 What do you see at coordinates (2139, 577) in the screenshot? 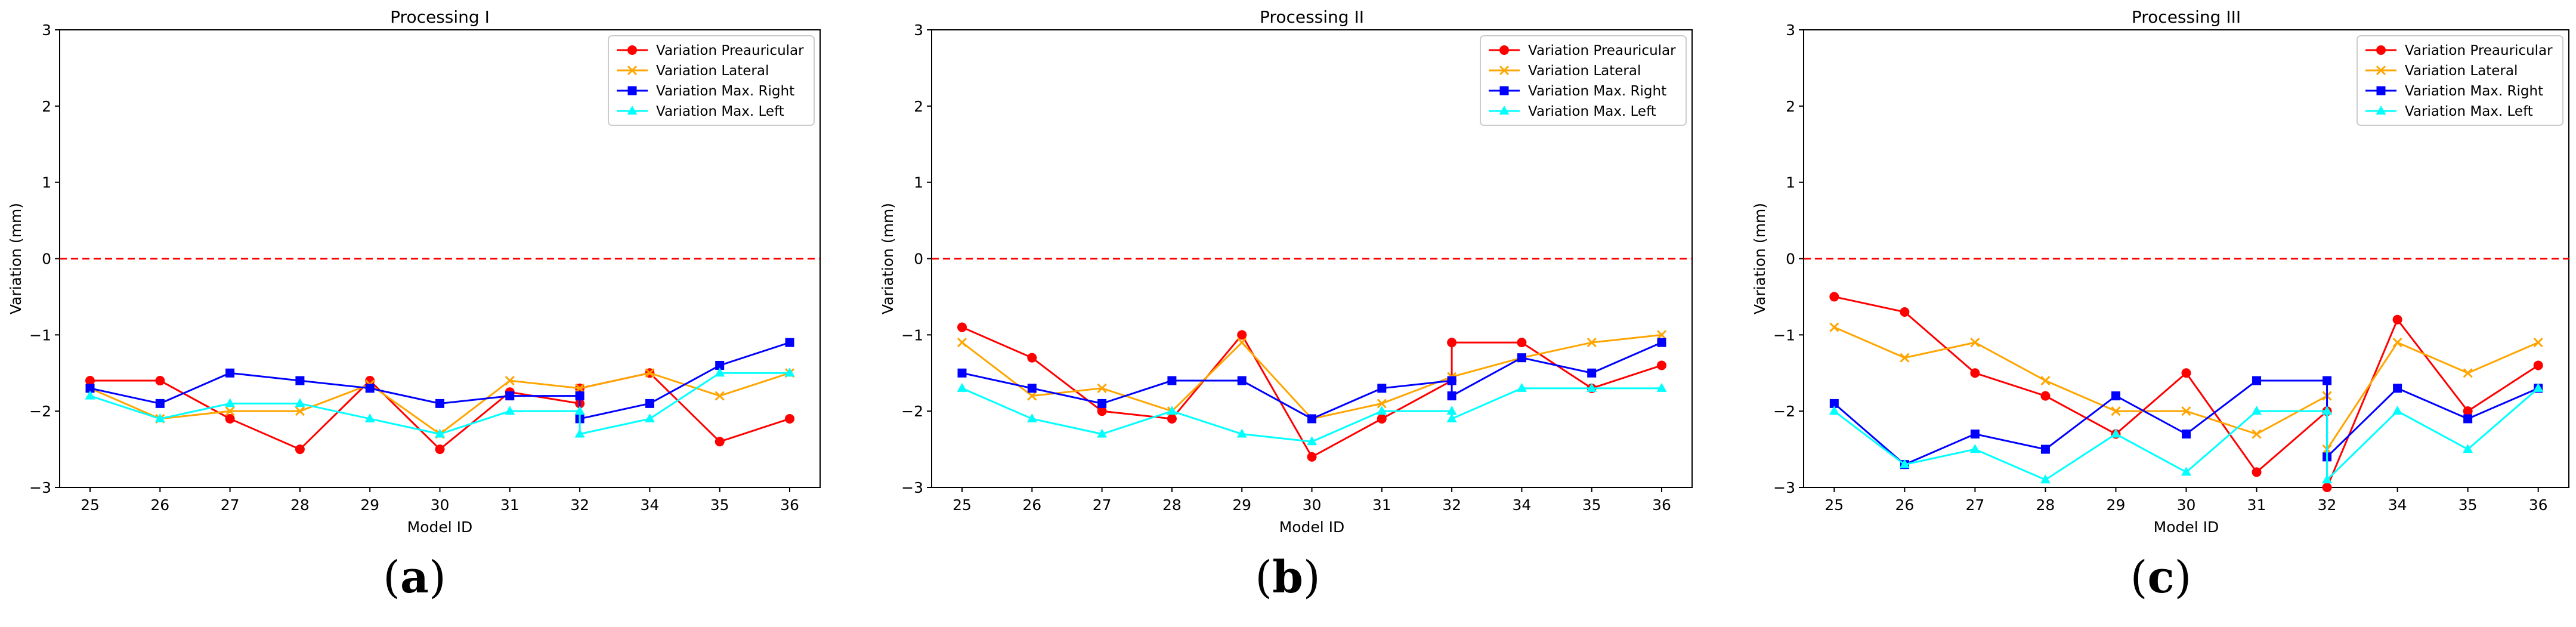
I see `panel-label-c-open: (` at bounding box center [2139, 577].